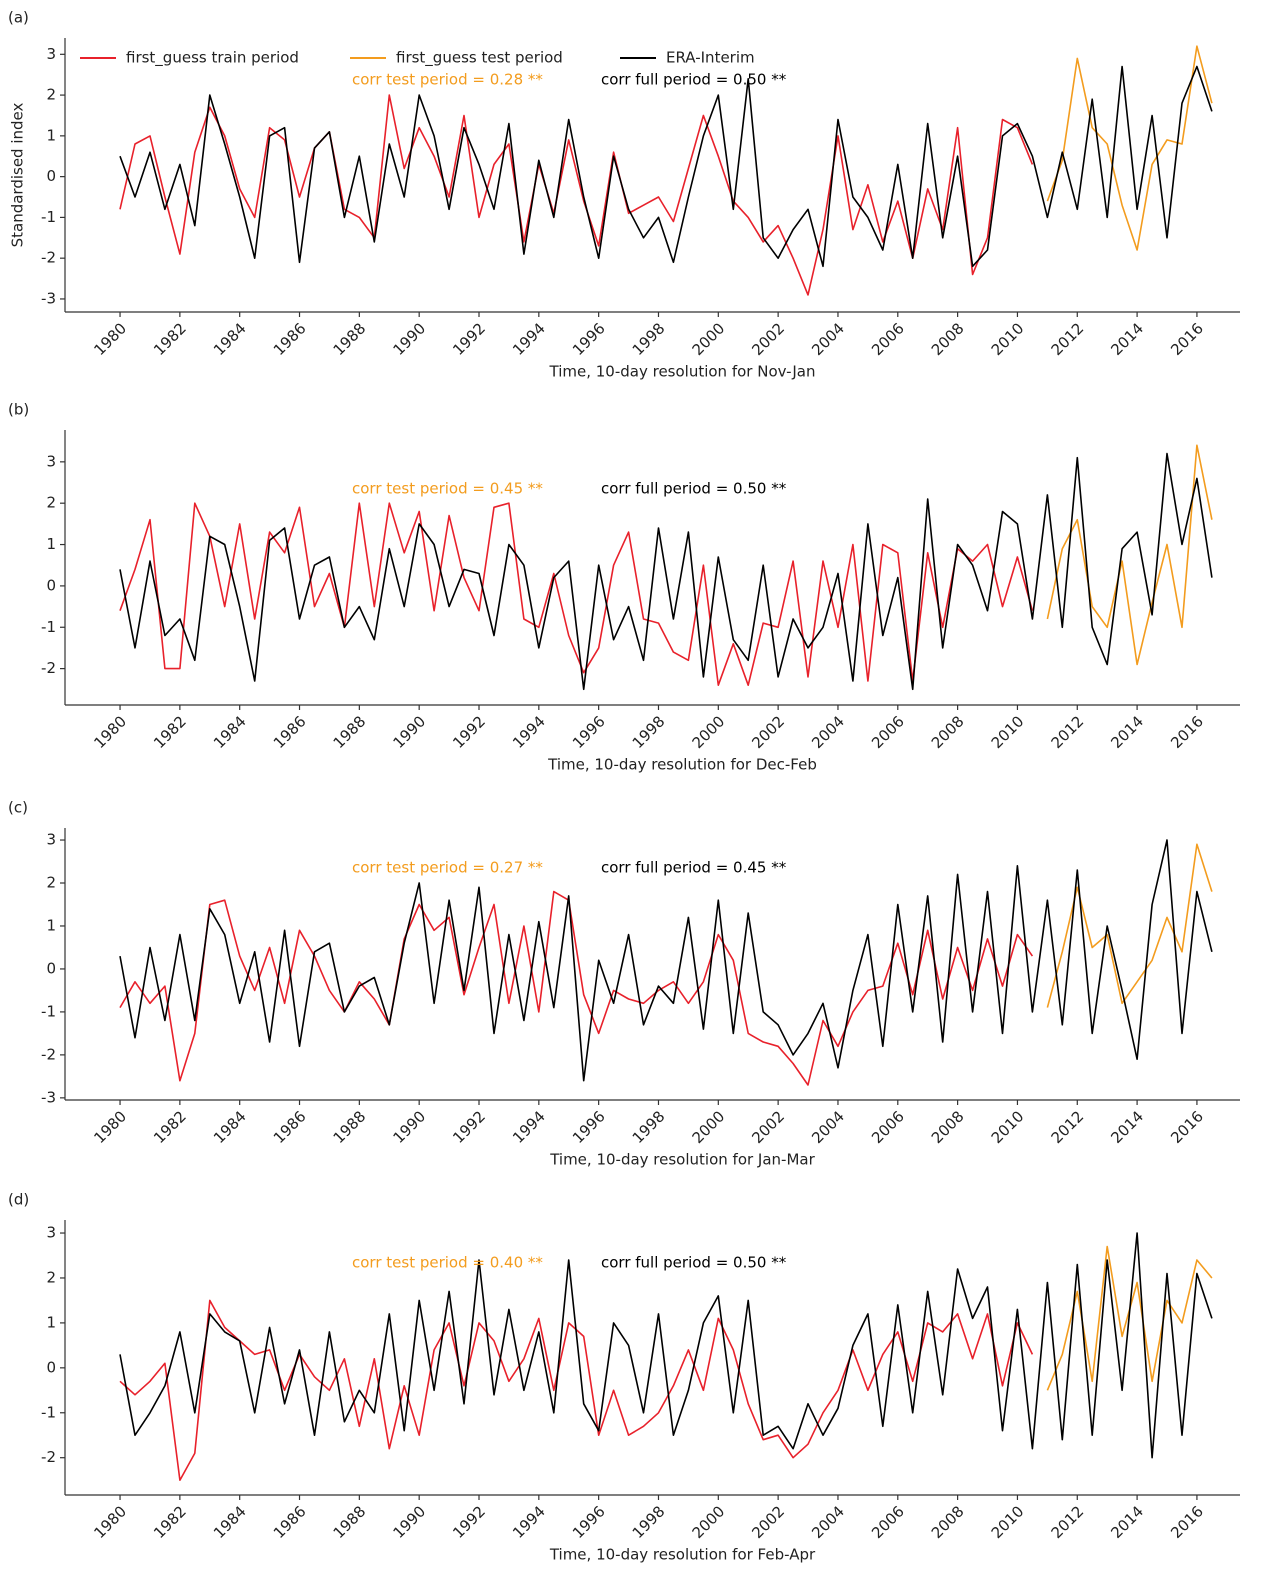 Image resolution: width=1273 pixels, height=1583 pixels. What do you see at coordinates (447, 868) in the screenshot?
I see `annotation: corr test period = 0.27 **` at bounding box center [447, 868].